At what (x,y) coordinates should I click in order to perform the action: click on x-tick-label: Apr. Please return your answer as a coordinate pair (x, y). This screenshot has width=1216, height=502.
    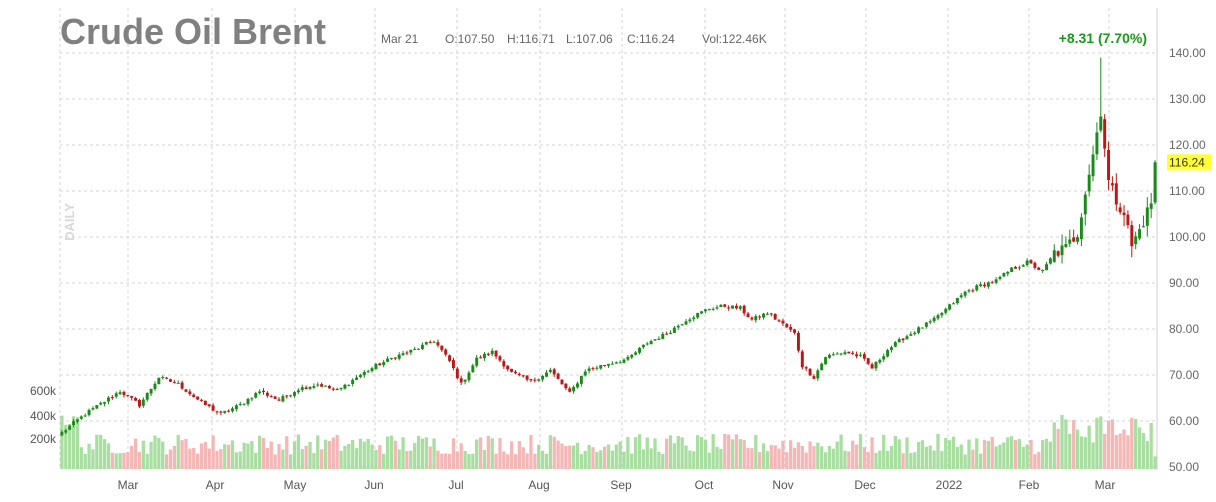
    Looking at the image, I should click on (215, 485).